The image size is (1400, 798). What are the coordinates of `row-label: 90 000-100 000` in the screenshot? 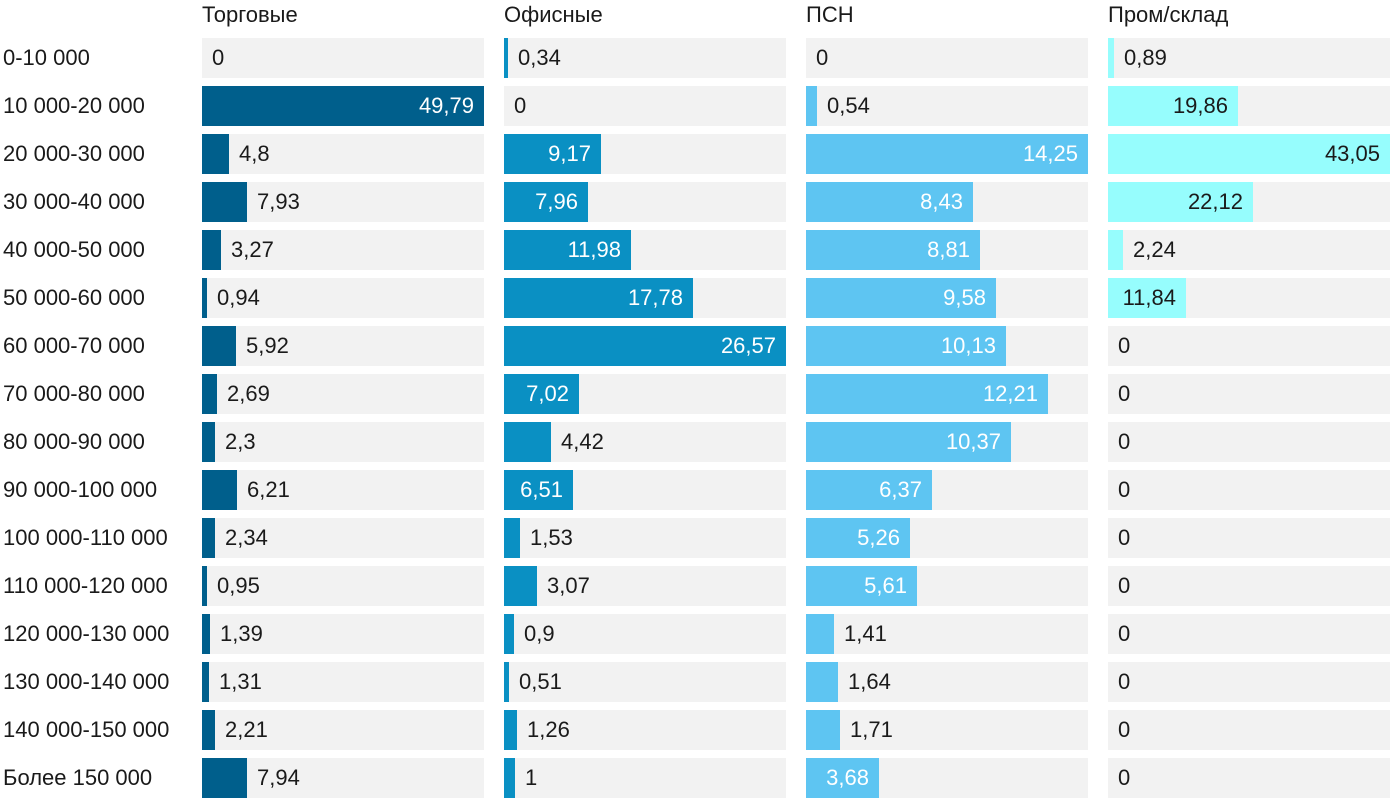 It's located at (80, 489).